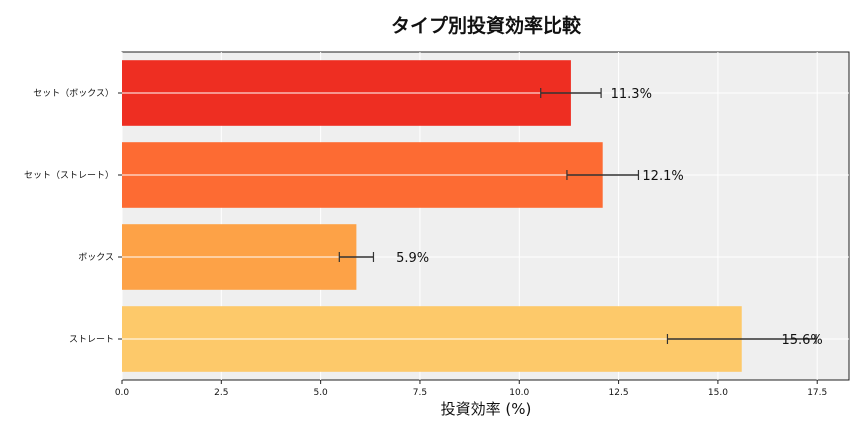  I want to click on x-tick-label: 2.5, so click(221, 393).